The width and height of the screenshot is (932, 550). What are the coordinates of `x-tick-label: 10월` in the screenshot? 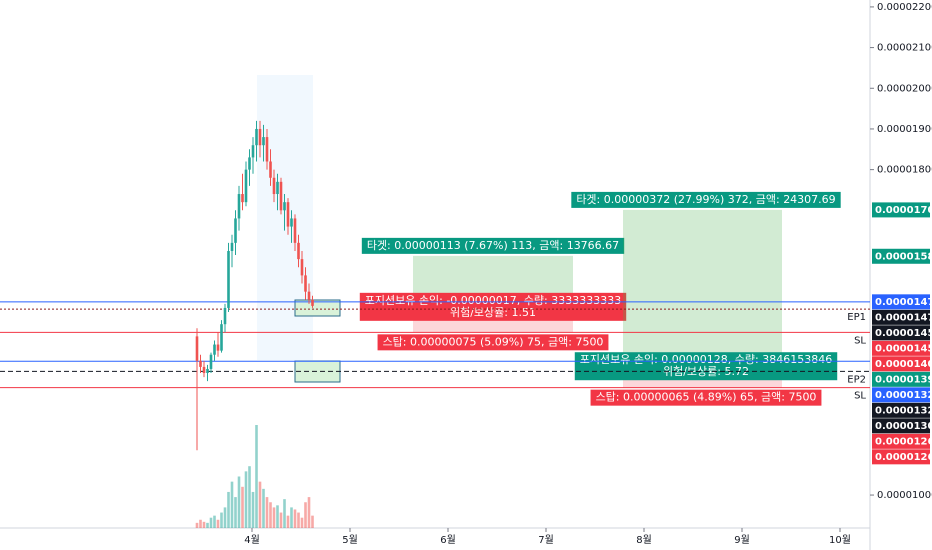 It's located at (840, 540).